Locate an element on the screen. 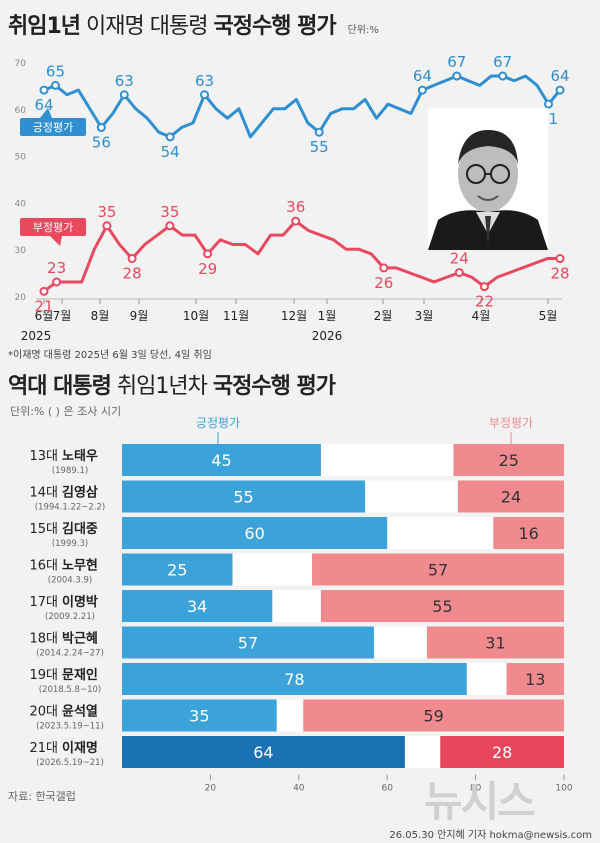  row-period: (1999.3) is located at coordinates (70, 544).